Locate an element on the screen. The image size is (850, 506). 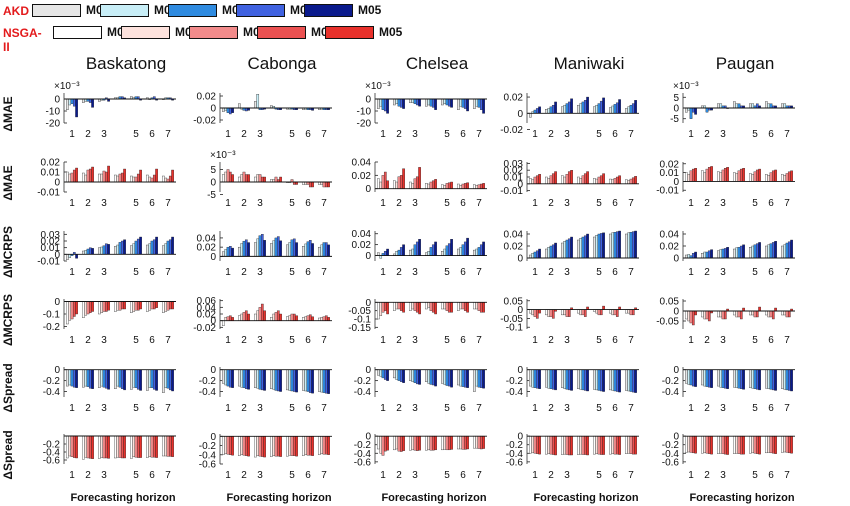
y-tick-label: -0.02 is located at coordinates (204, 328).